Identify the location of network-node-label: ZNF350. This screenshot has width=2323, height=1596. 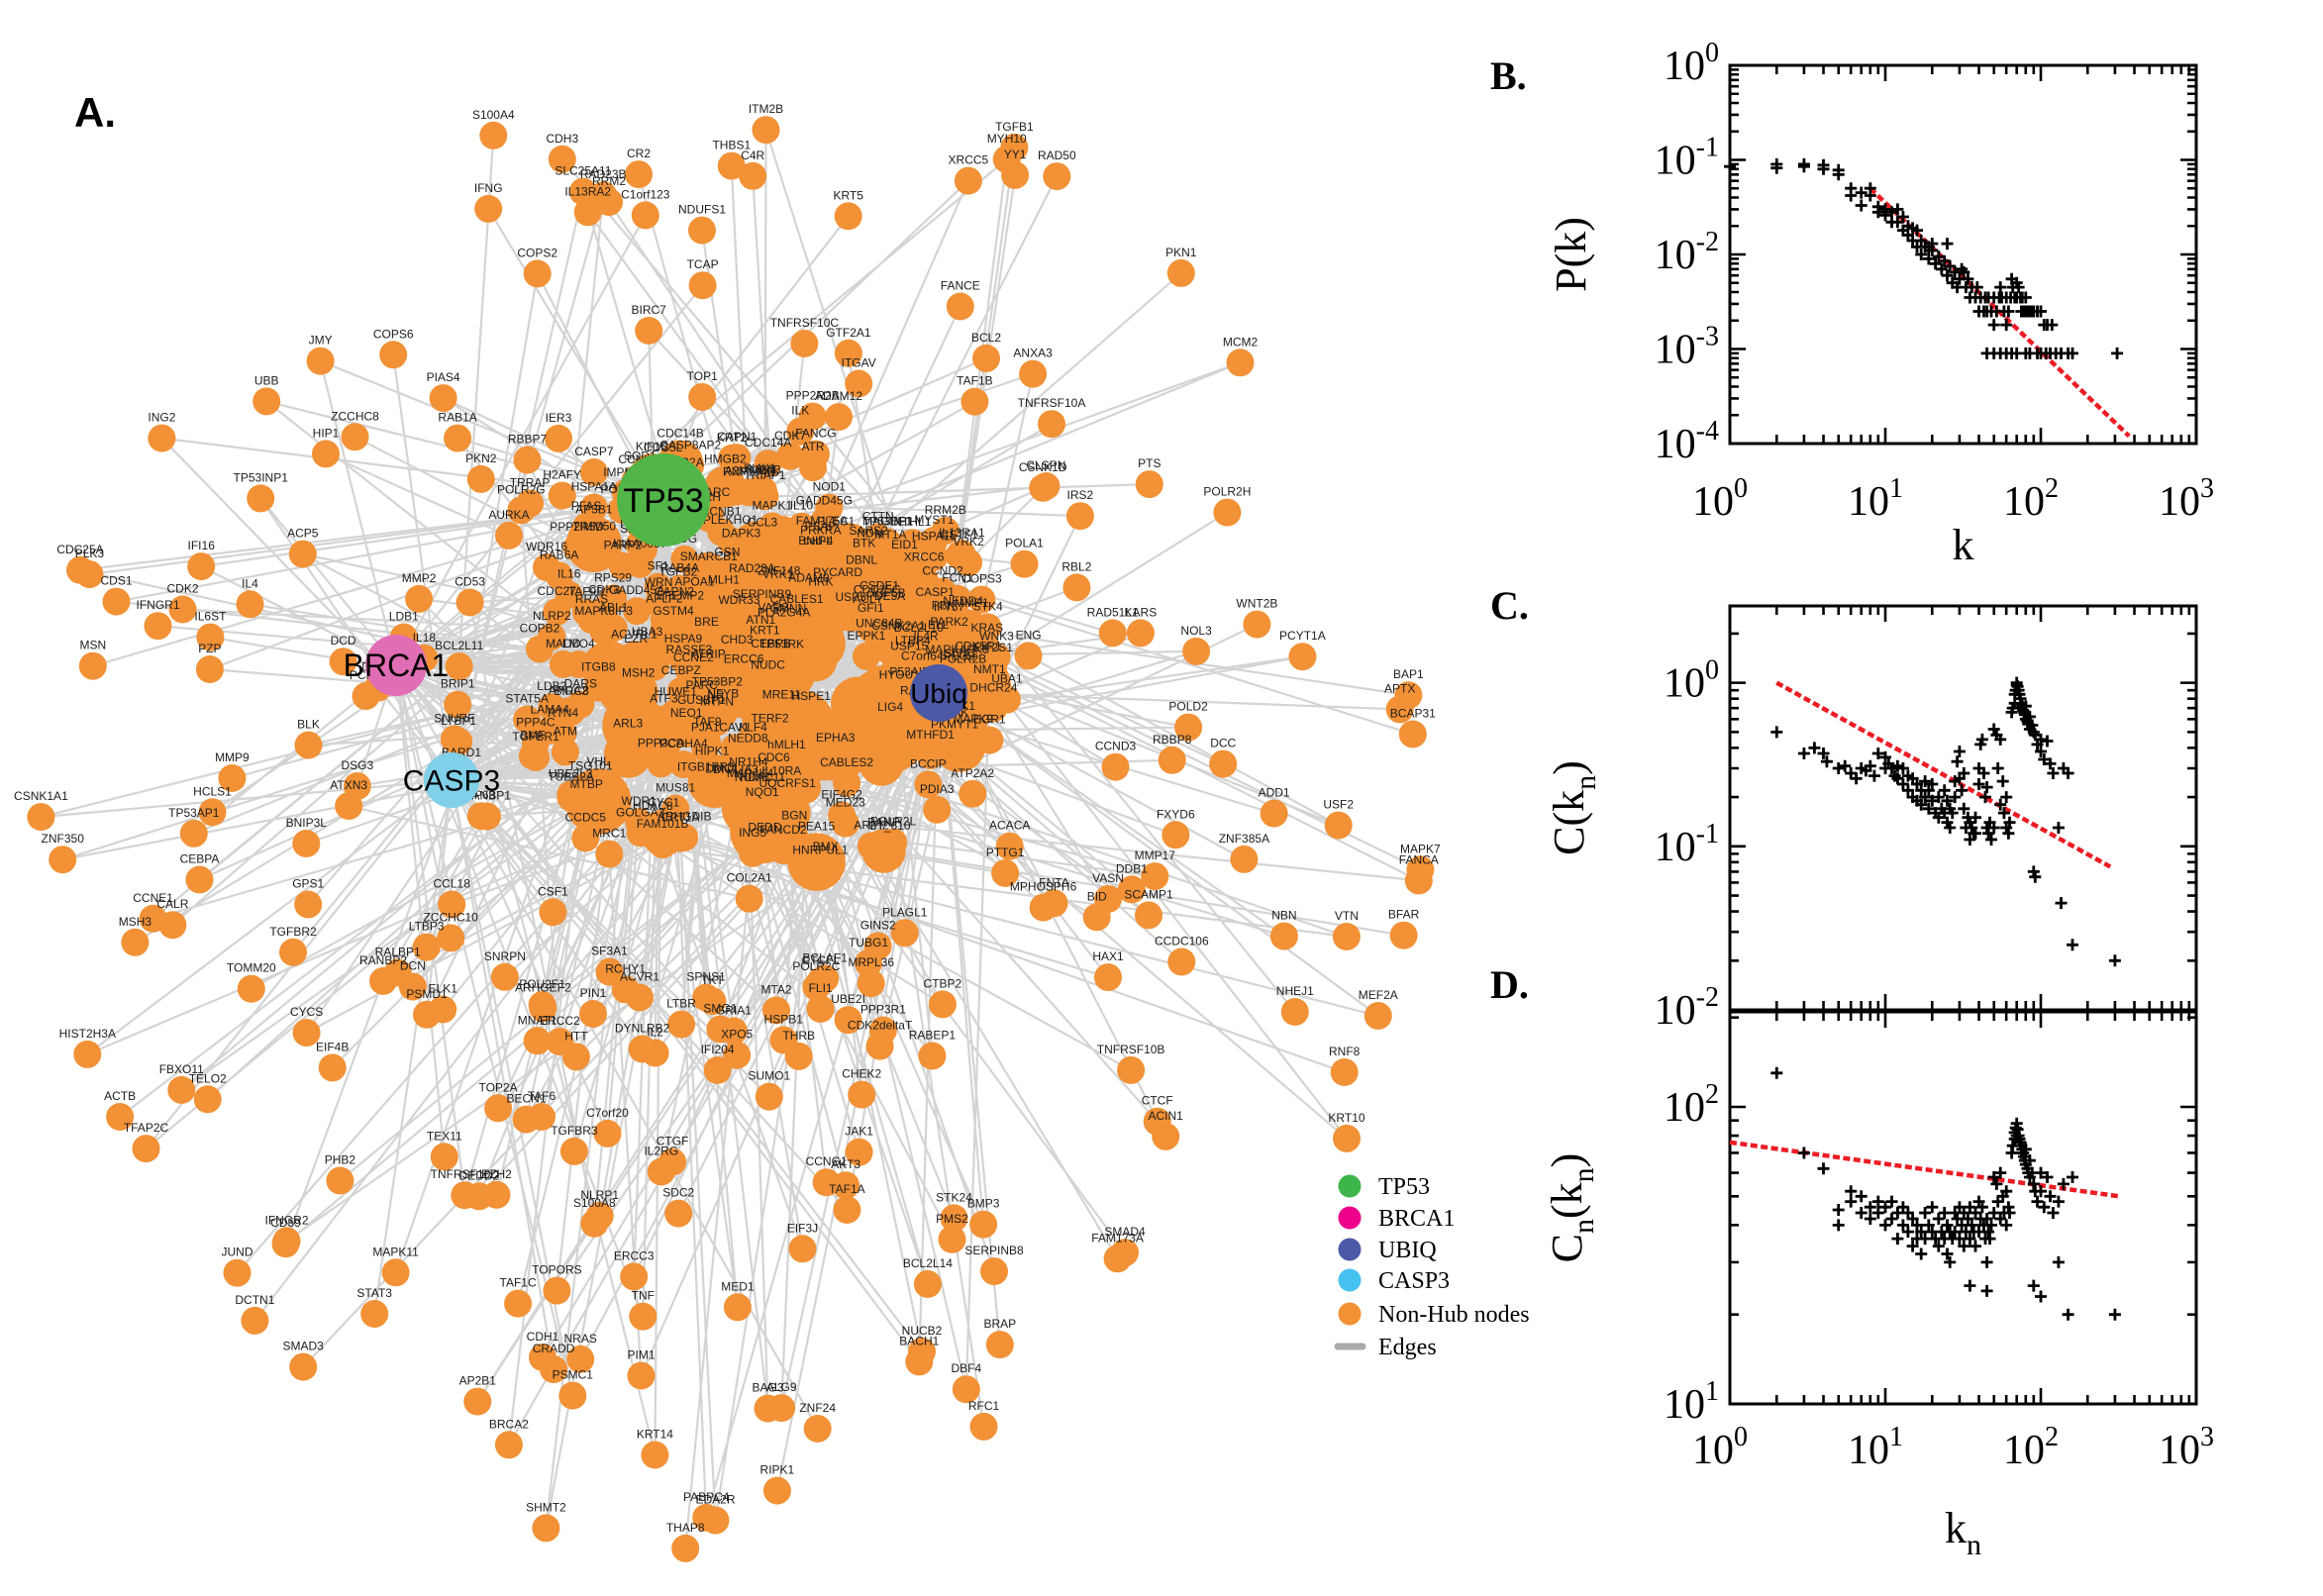
(64, 839).